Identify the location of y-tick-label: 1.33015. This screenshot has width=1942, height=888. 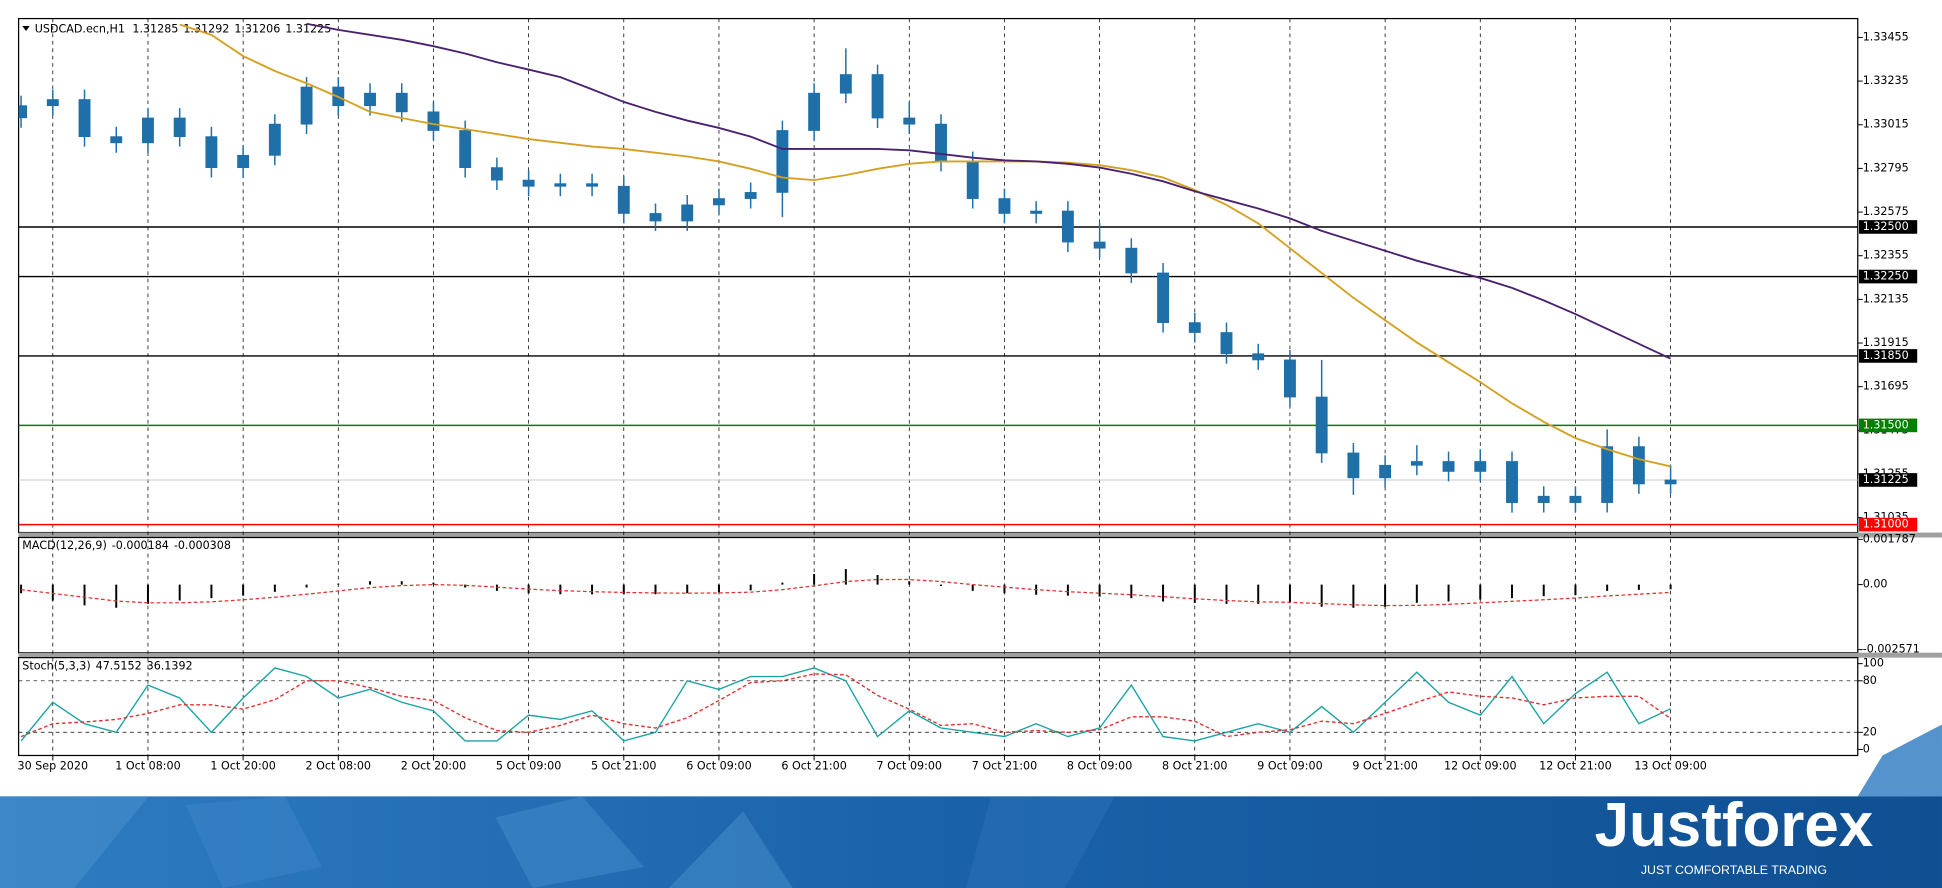
(1886, 124).